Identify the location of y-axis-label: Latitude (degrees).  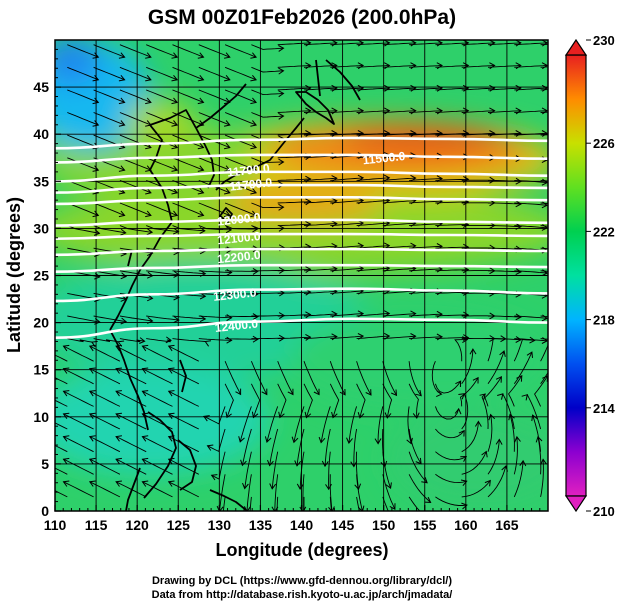
(14, 275).